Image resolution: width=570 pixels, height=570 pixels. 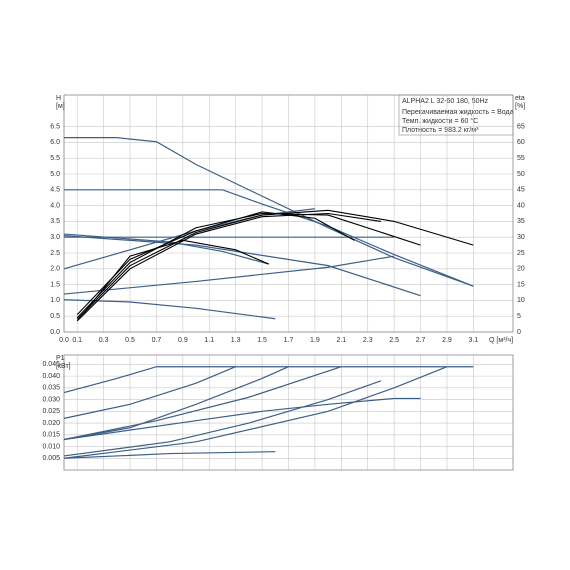 I want to click on x-tick-label: 0.9, so click(x=183, y=340).